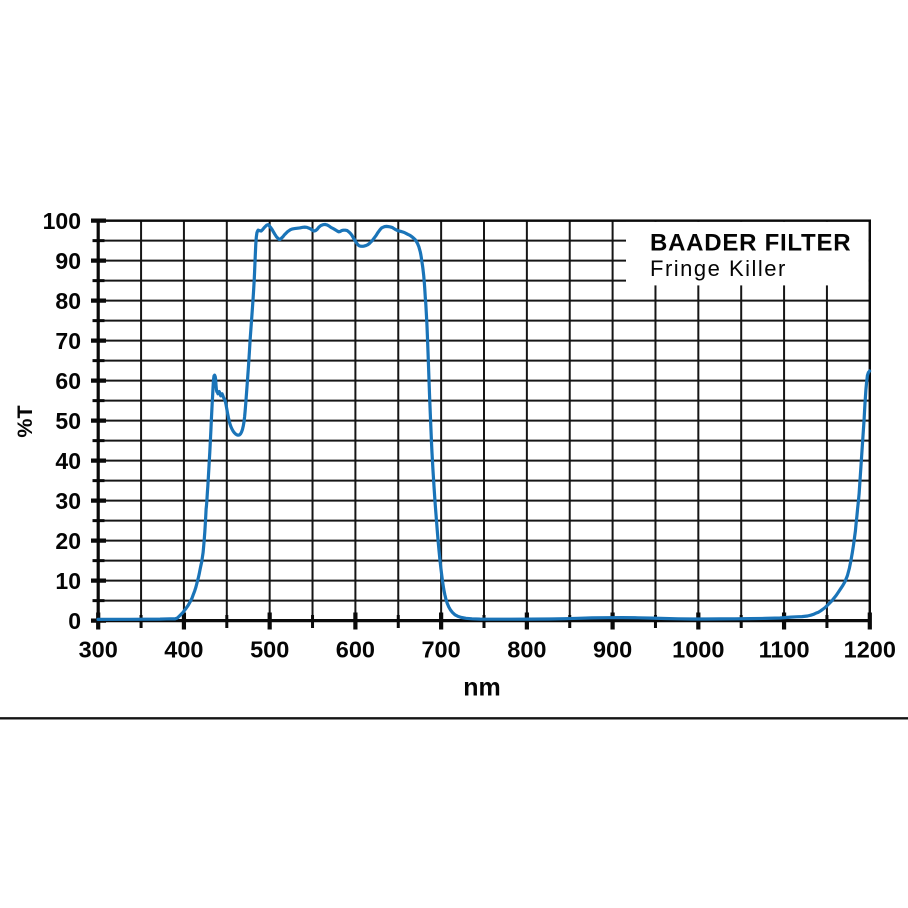 This screenshot has width=908, height=908. Describe the element at coordinates (482, 688) in the screenshot. I see `svg-text: nm` at that location.